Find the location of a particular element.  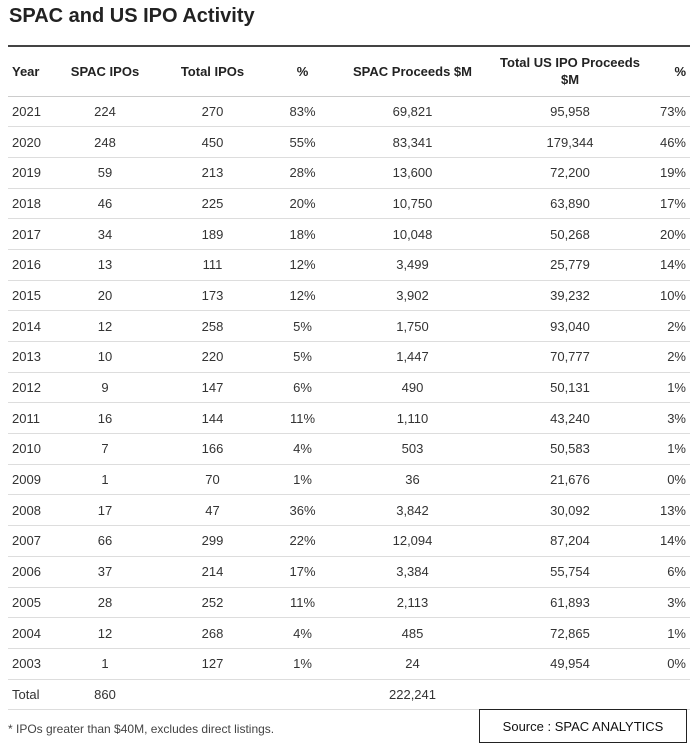

table-cell: 46 is located at coordinates (105, 204).